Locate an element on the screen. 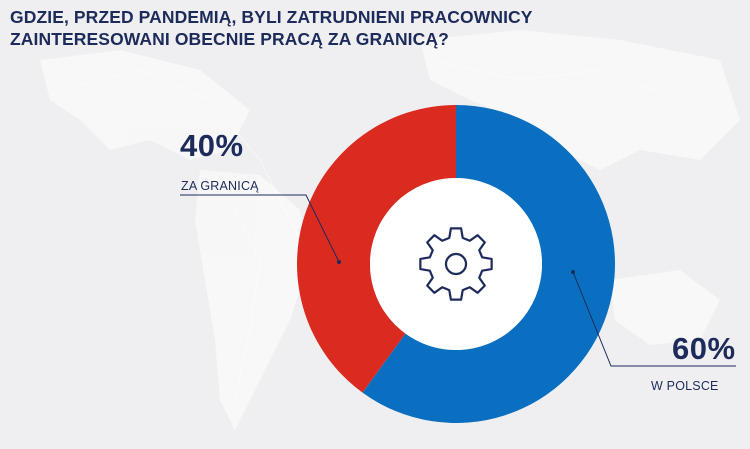 This screenshot has height=449, width=750. leader-dot-poland is located at coordinates (573, 272).